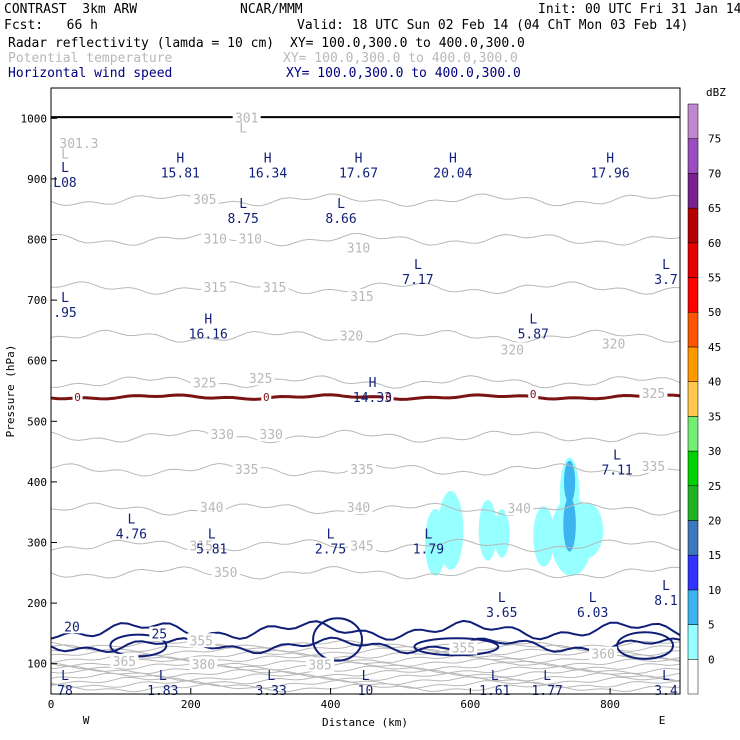 The image size is (740, 740). I want to click on wind-extremum-value: 8.75, so click(243, 219).